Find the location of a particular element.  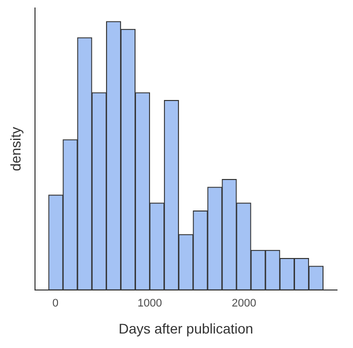

y-axis-title: density is located at coordinates (15, 149).